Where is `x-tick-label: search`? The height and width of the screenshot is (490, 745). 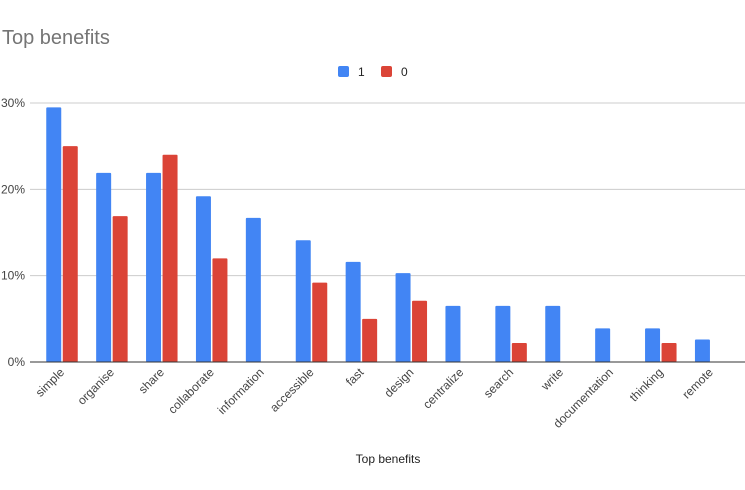 x-tick-label: search is located at coordinates (498, 382).